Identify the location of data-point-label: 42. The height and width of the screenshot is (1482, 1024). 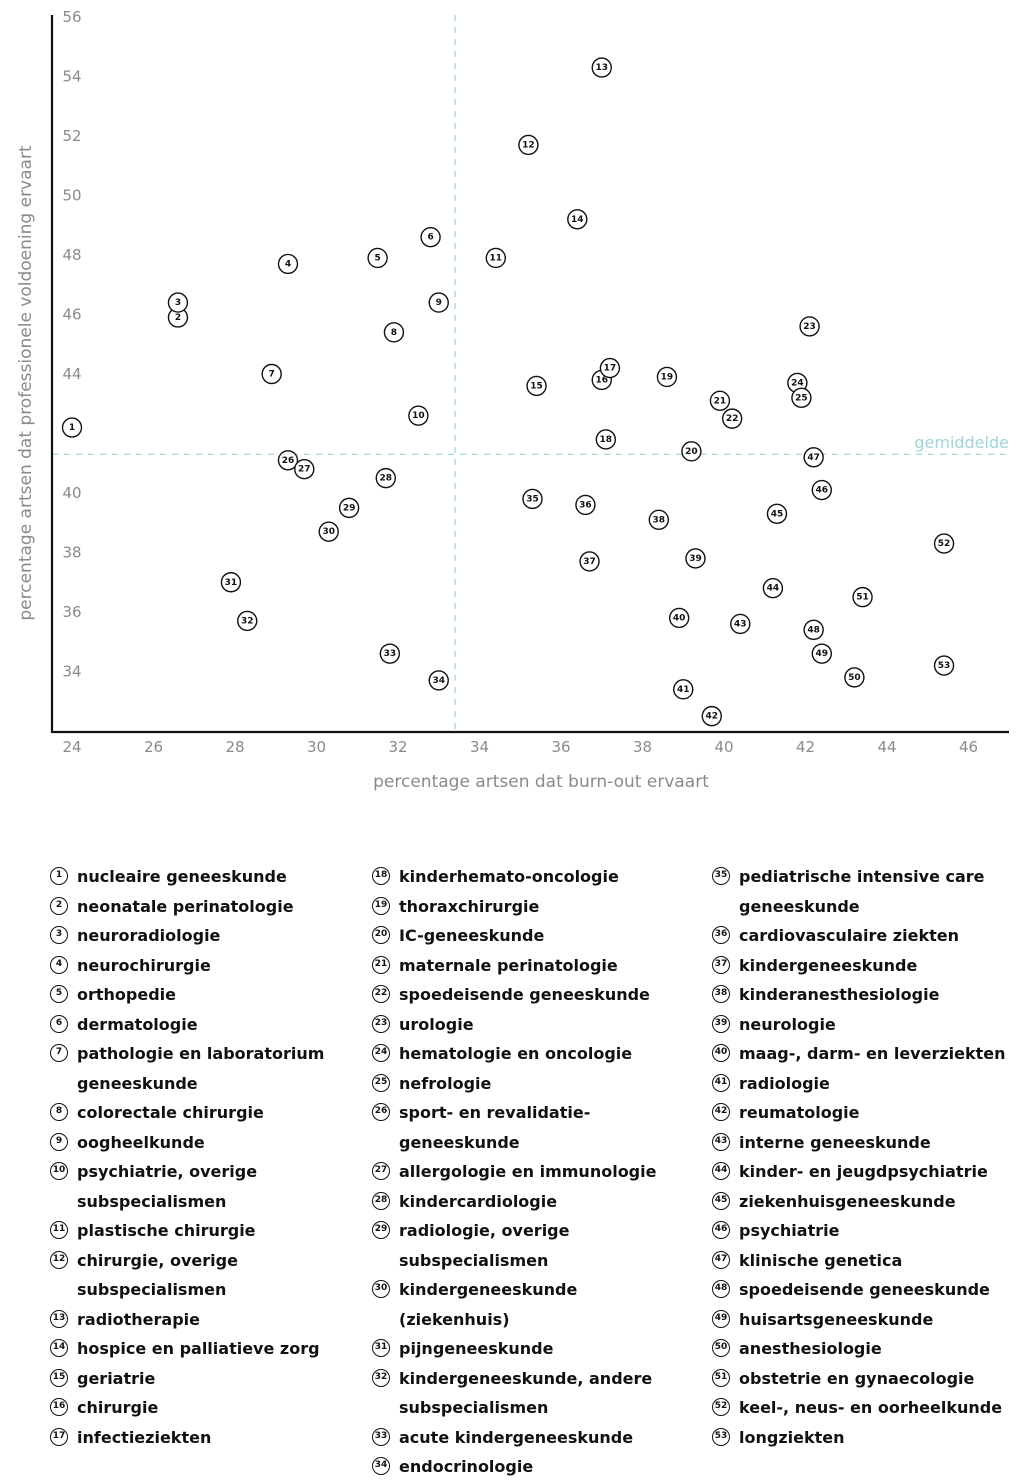
(712, 717).